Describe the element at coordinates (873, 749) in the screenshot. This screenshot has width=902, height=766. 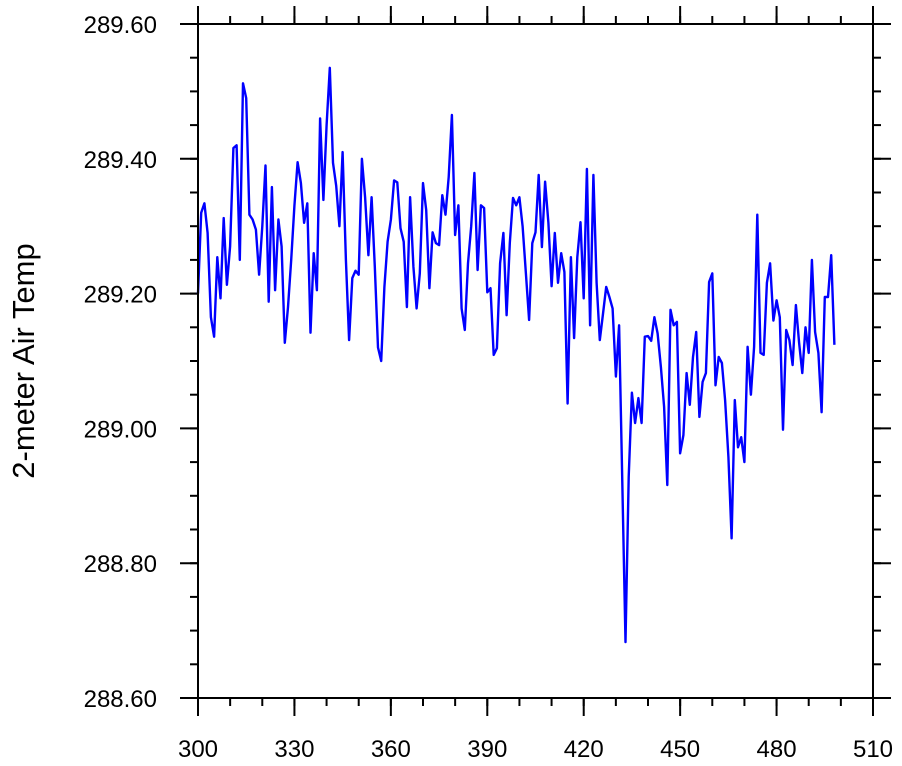
I see `x-tick-label: 510` at that location.